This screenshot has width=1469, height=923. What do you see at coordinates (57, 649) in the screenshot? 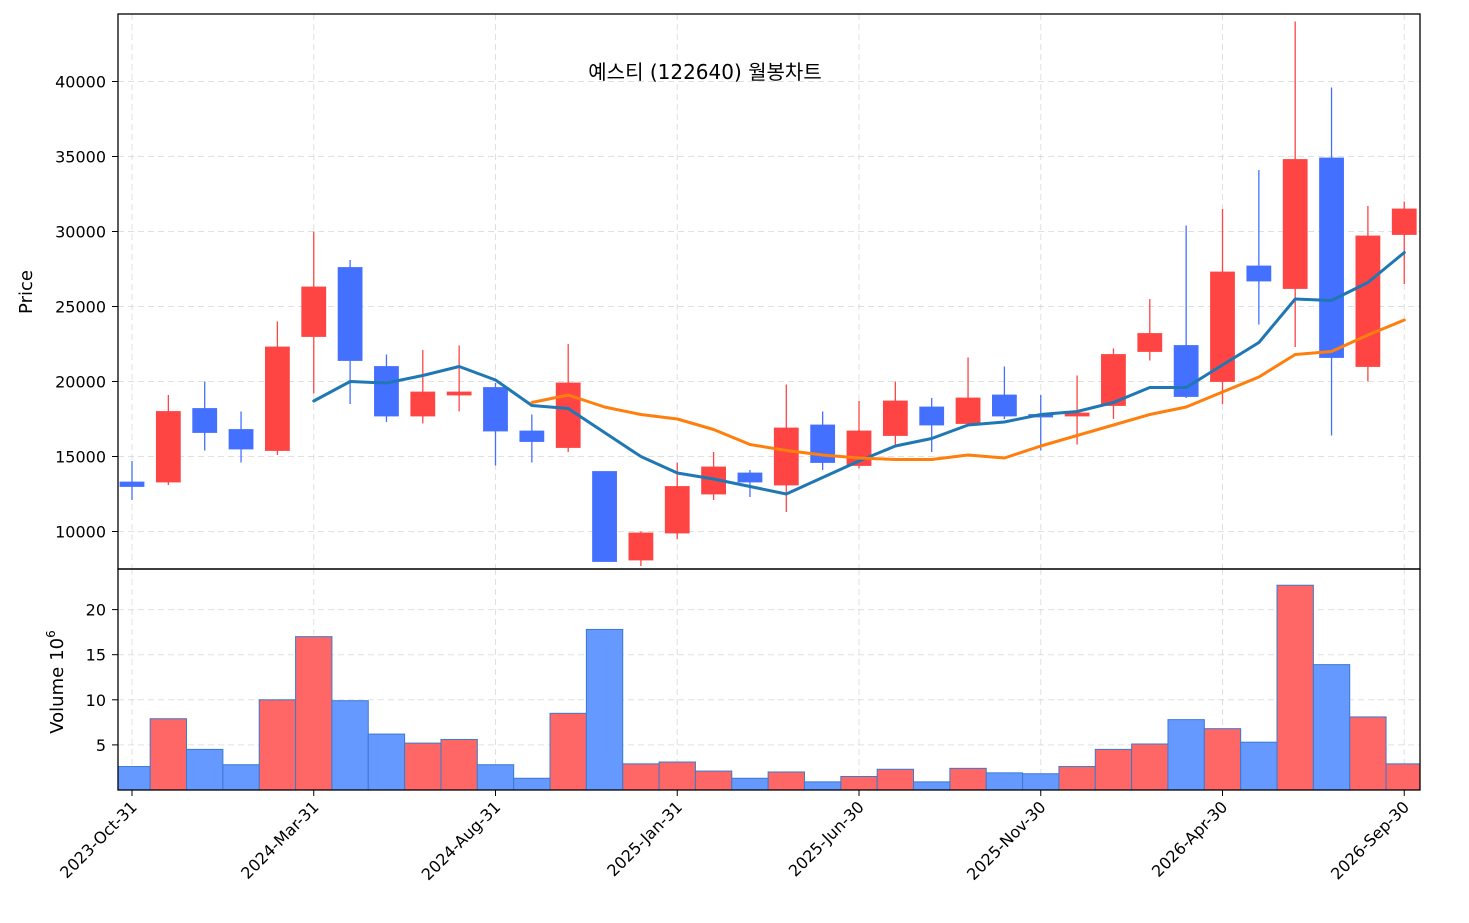
I see `volume-label-base: 10` at bounding box center [57, 649].